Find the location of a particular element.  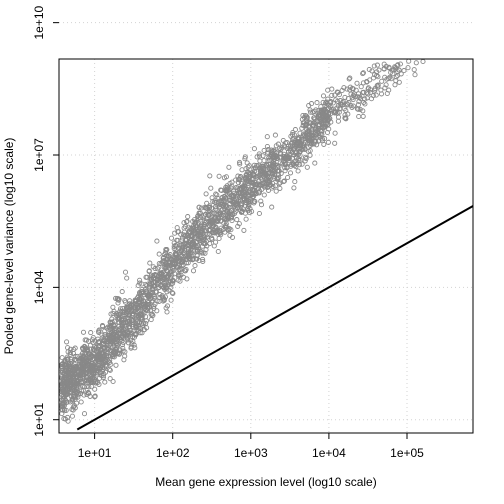

y-tick-label: 1e+01 is located at coordinates (39, 420).